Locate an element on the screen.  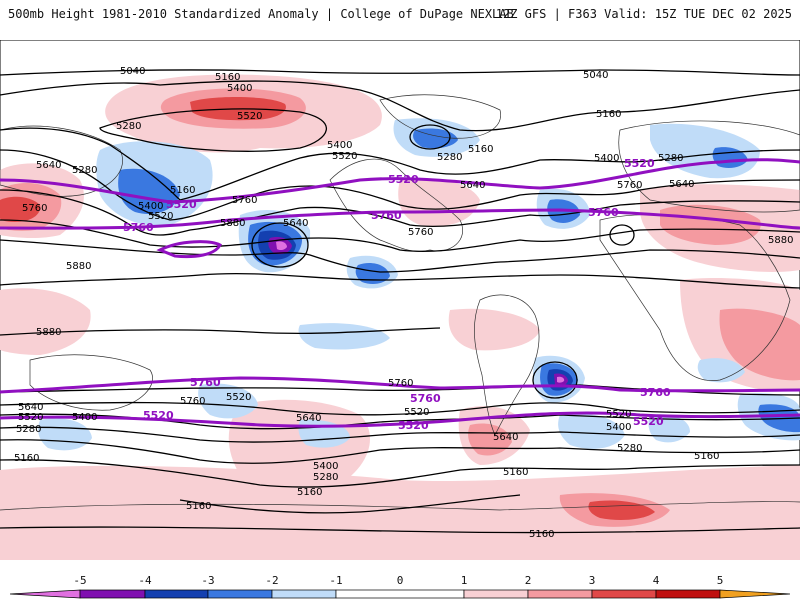
contour-closed-low-atlantic is located at coordinates (430, 137).